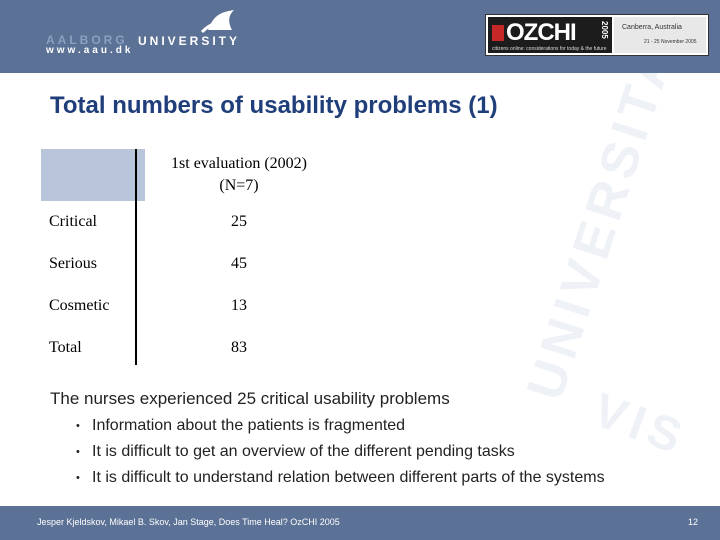 This screenshot has height=540, width=720. What do you see at coordinates (187, 348) in the screenshot?
I see `table-row: Total 83` at bounding box center [187, 348].